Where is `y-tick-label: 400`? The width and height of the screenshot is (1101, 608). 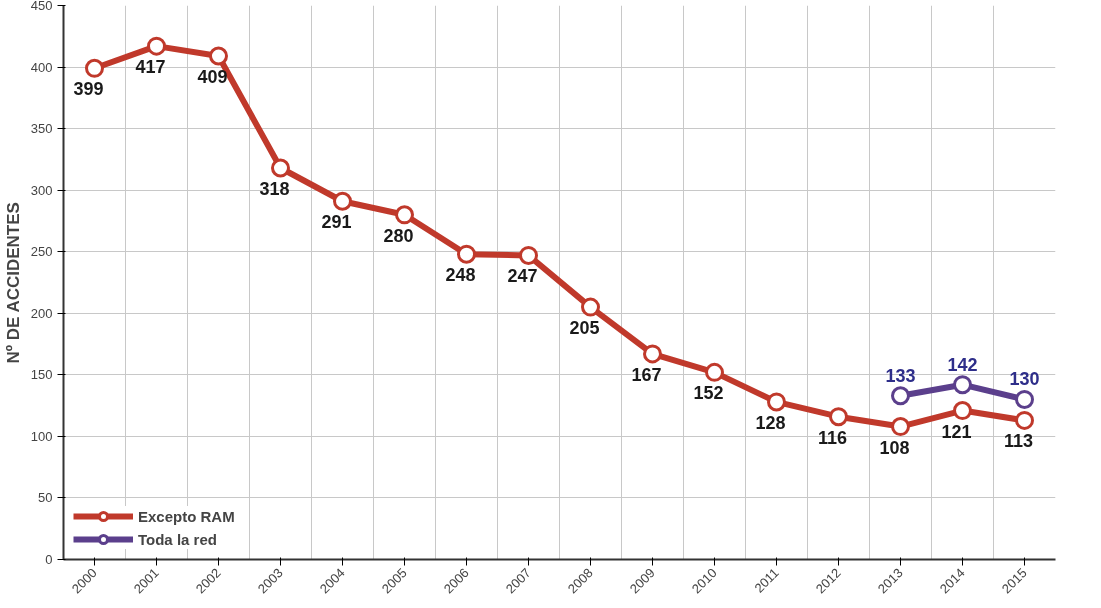 y-tick-label: 400 is located at coordinates (41, 67).